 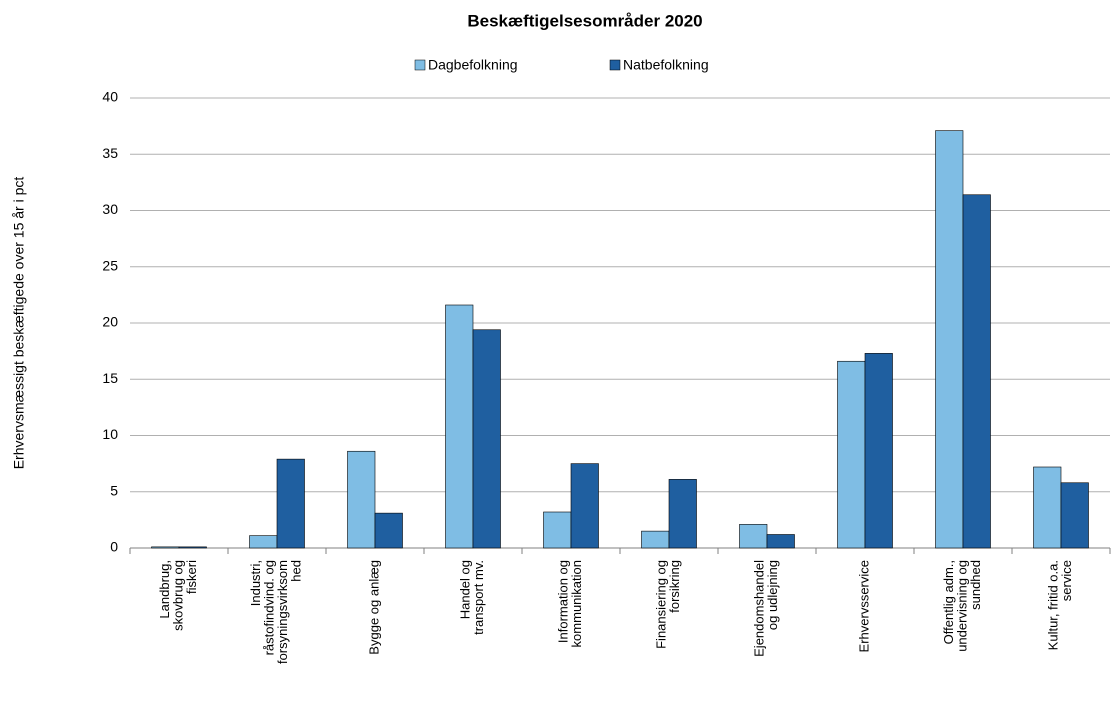 What do you see at coordinates (674, 586) in the screenshot?
I see `x-tick-label: forsikring` at bounding box center [674, 586].